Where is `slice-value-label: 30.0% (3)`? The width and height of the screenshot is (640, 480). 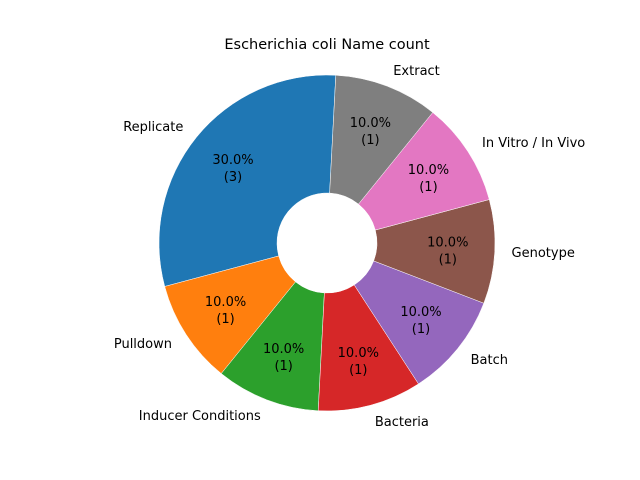
slice-value-label: 30.0% (3) is located at coordinates (232, 169).